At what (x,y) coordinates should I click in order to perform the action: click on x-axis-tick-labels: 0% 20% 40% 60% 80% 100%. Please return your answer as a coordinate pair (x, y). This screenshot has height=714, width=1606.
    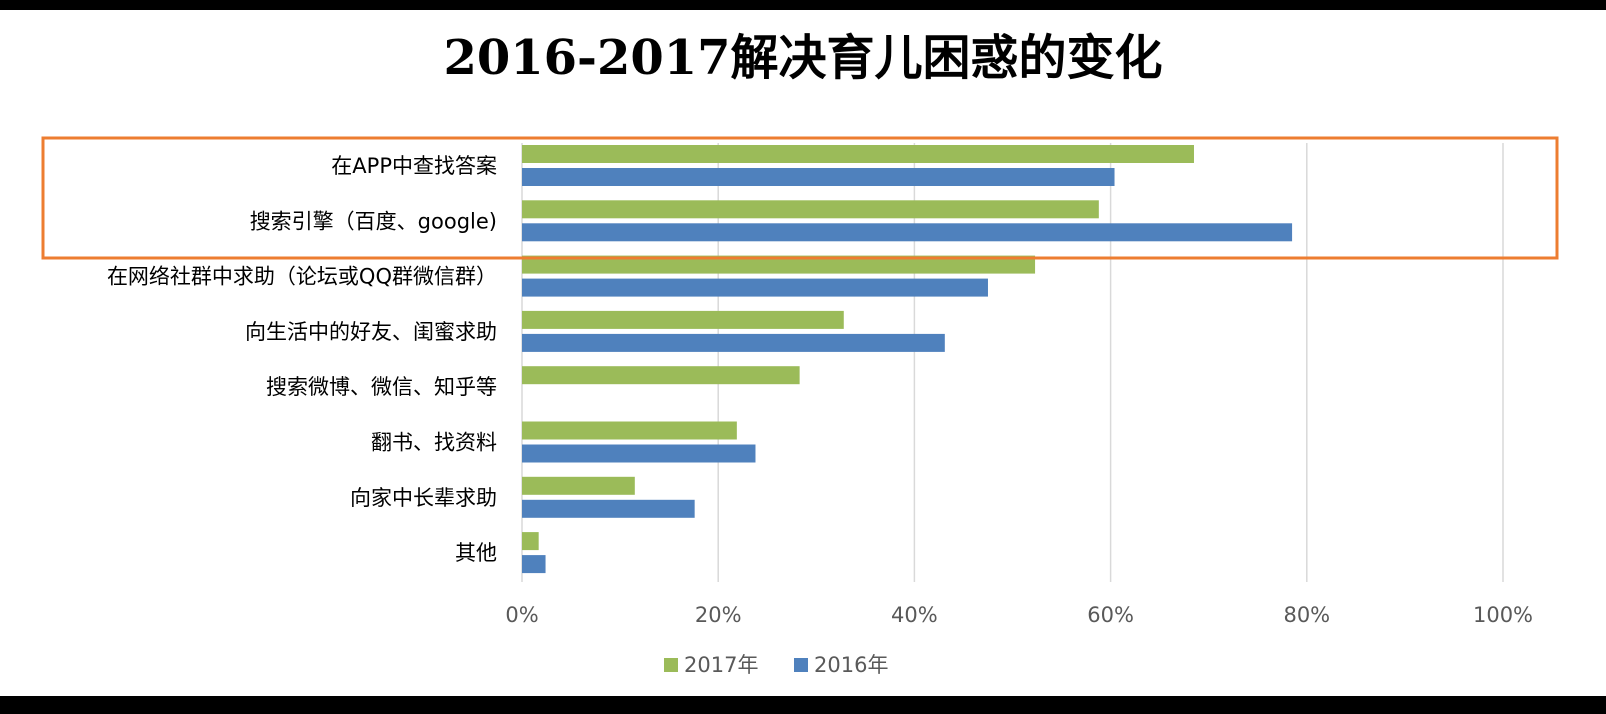
    Looking at the image, I should click on (1019, 615).